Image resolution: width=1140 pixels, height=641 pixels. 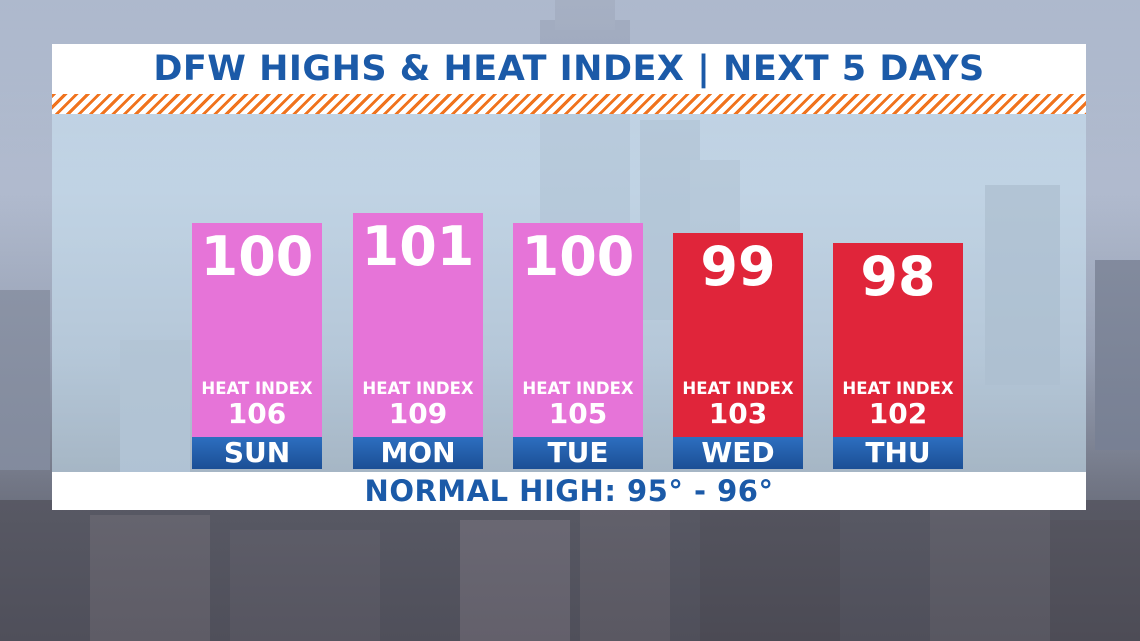 I want to click on high-value-label: 98, so click(x=898, y=276).